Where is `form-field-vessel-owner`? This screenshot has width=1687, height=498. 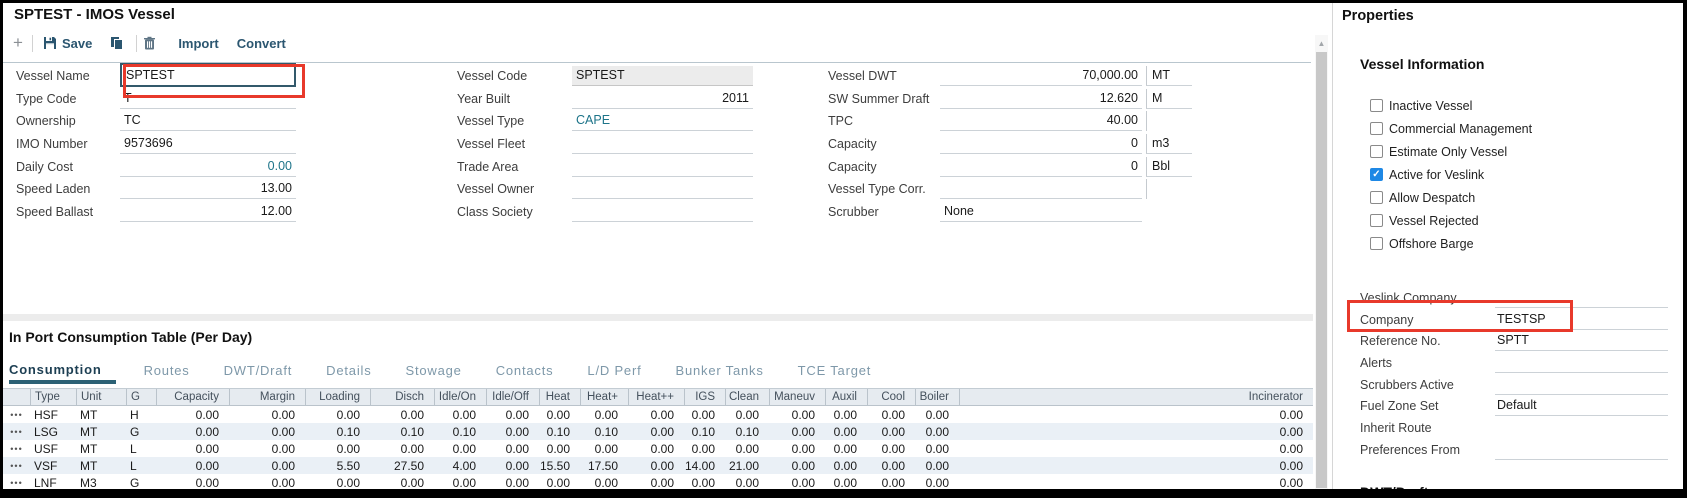
form-field-vessel-owner is located at coordinates (662, 189).